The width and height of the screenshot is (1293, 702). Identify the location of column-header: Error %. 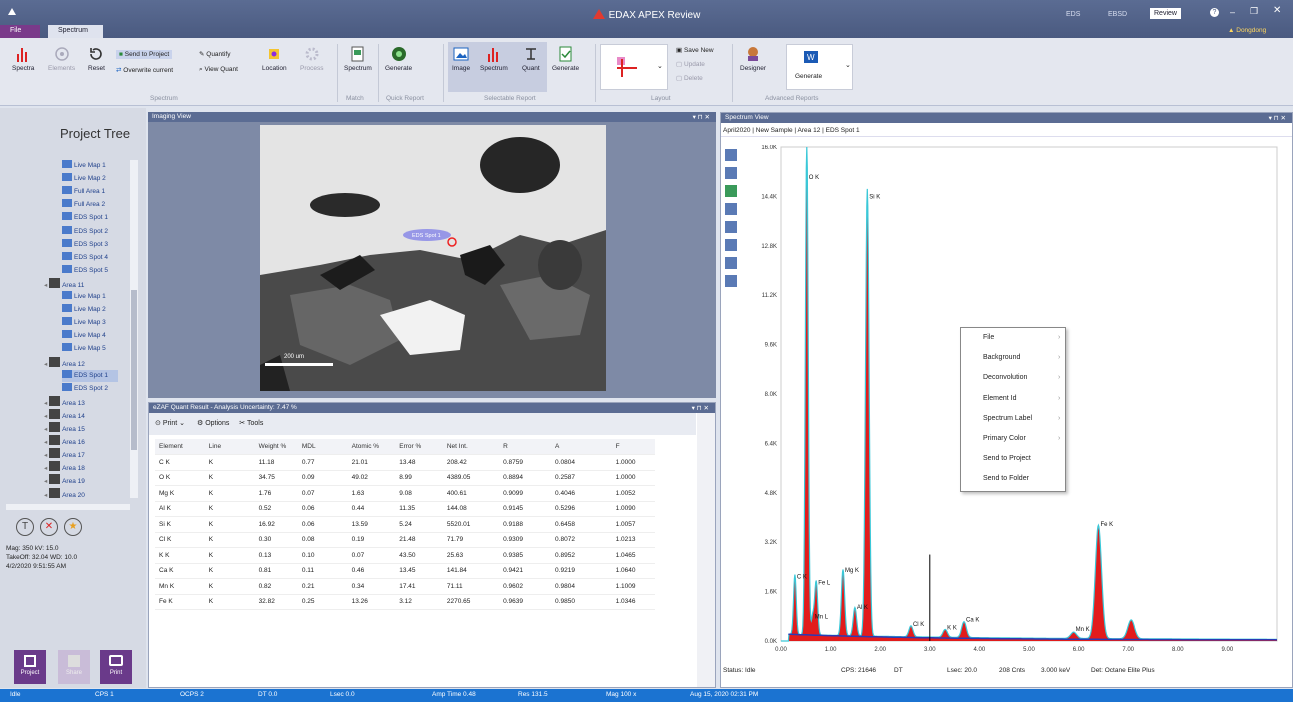
(419, 447).